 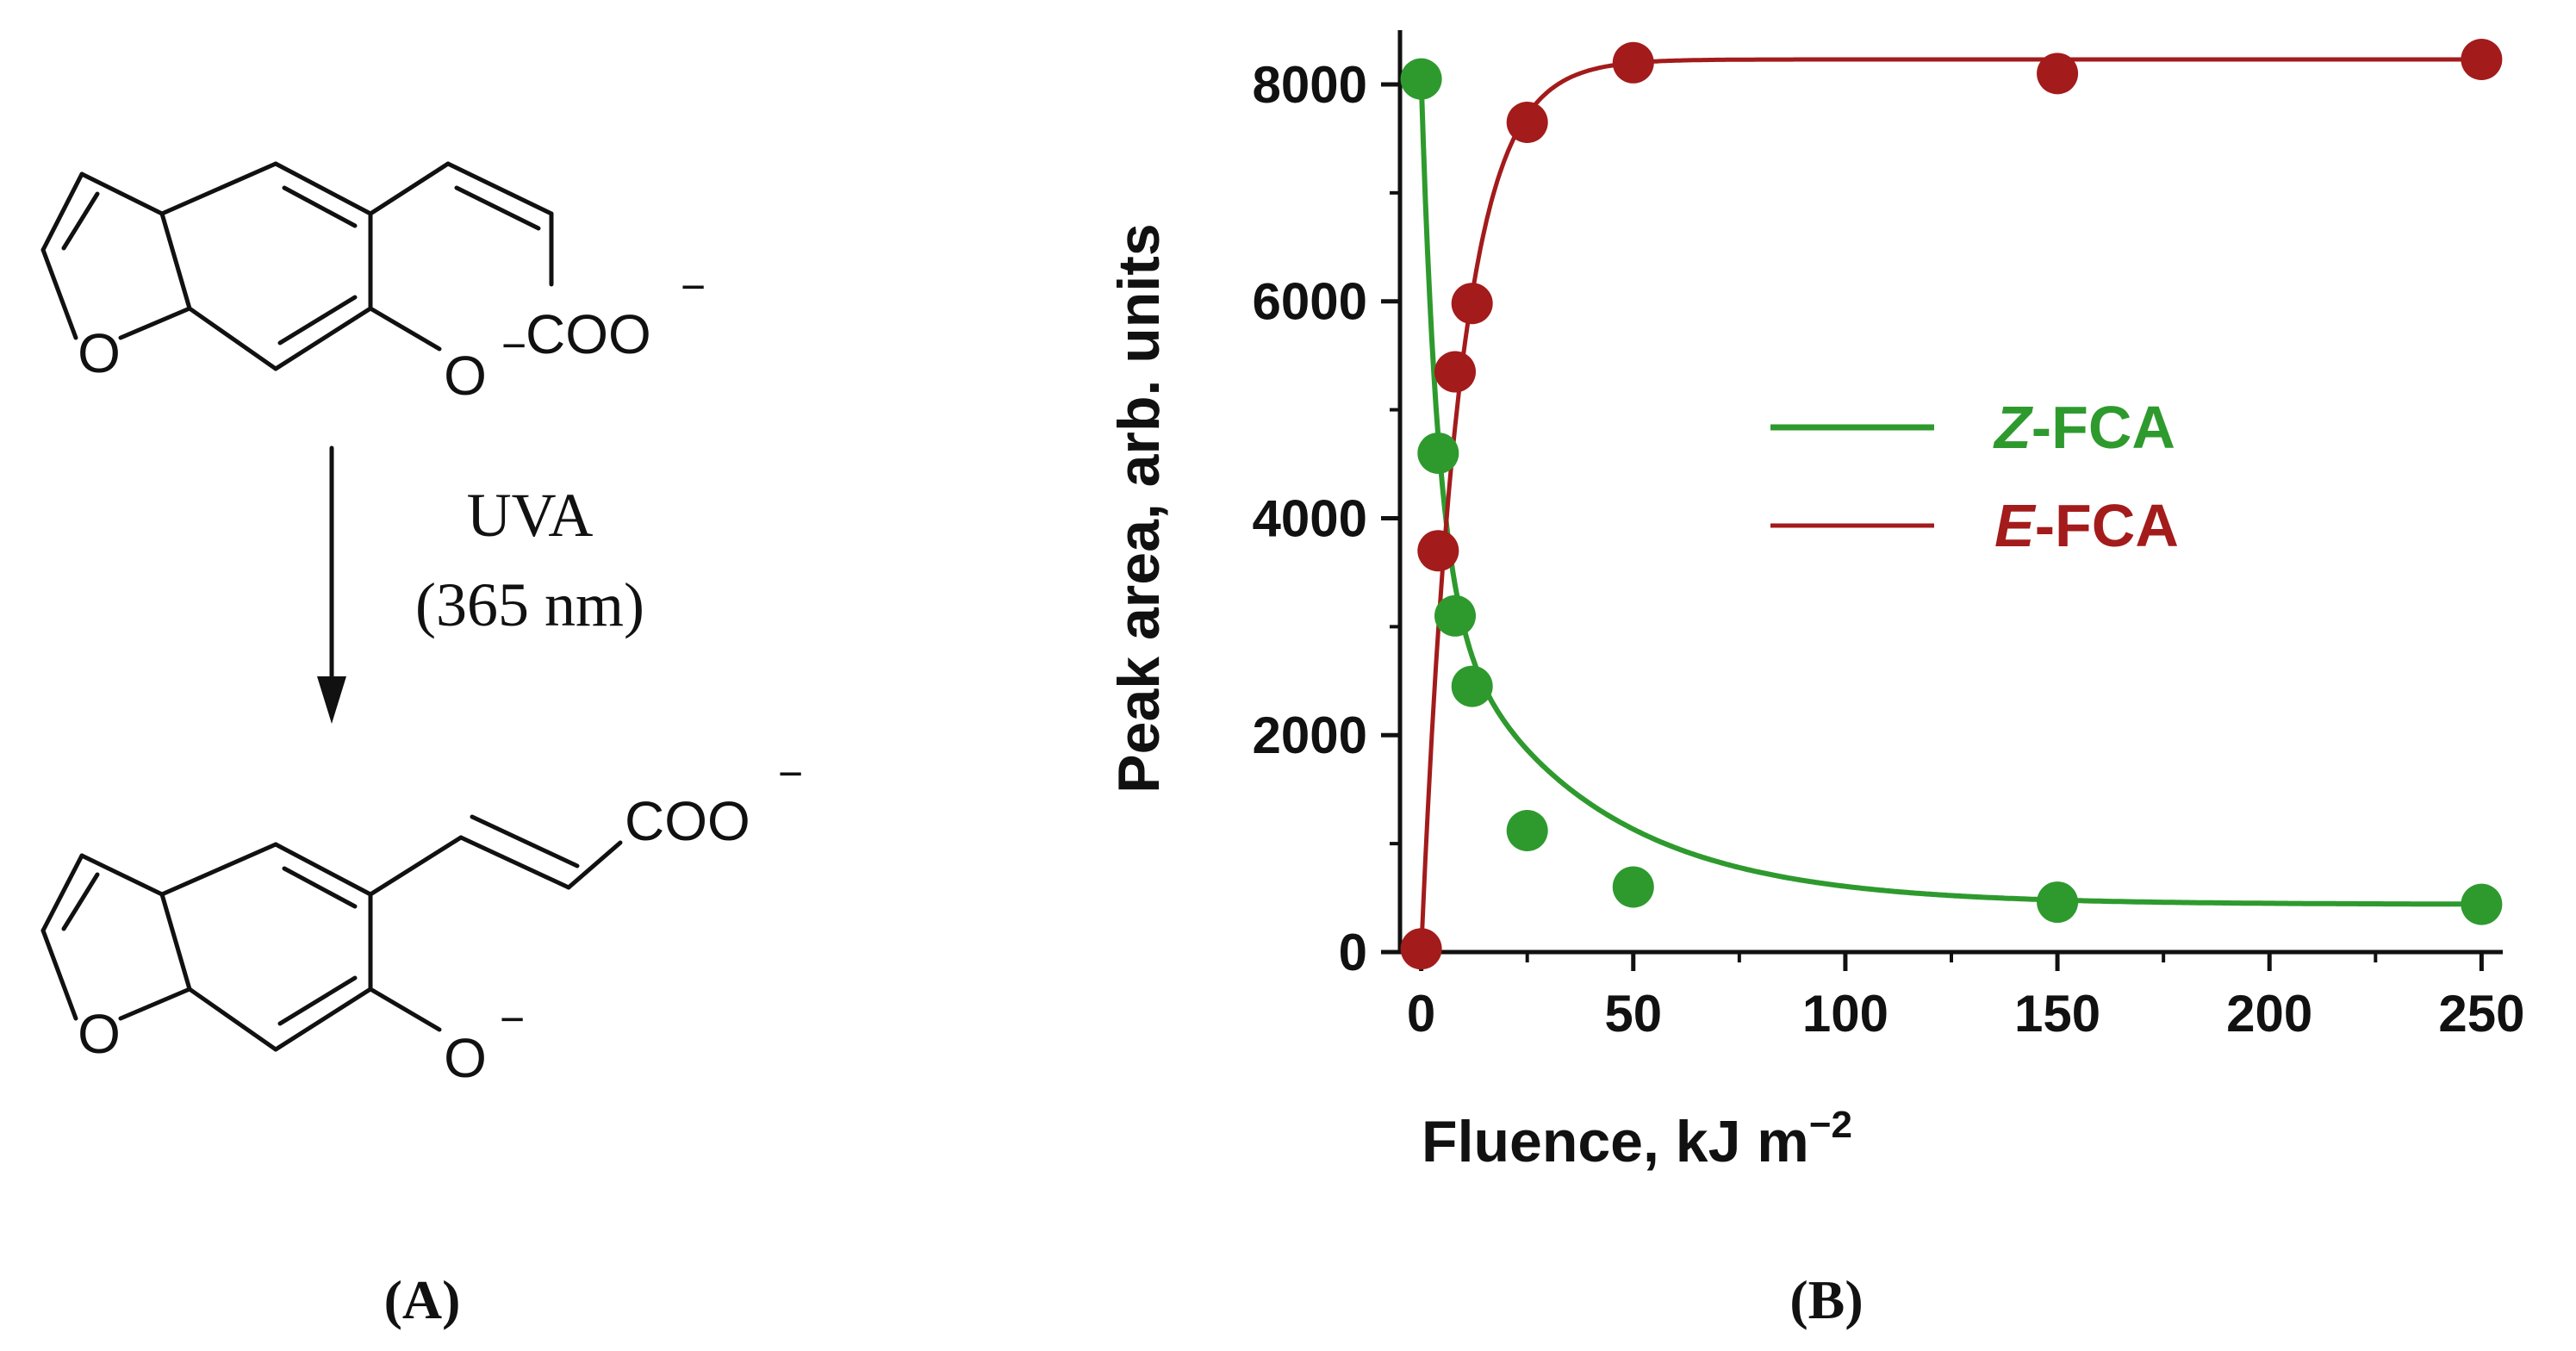 I want to click on y-tick-label: 6000, so click(x=1310, y=302).